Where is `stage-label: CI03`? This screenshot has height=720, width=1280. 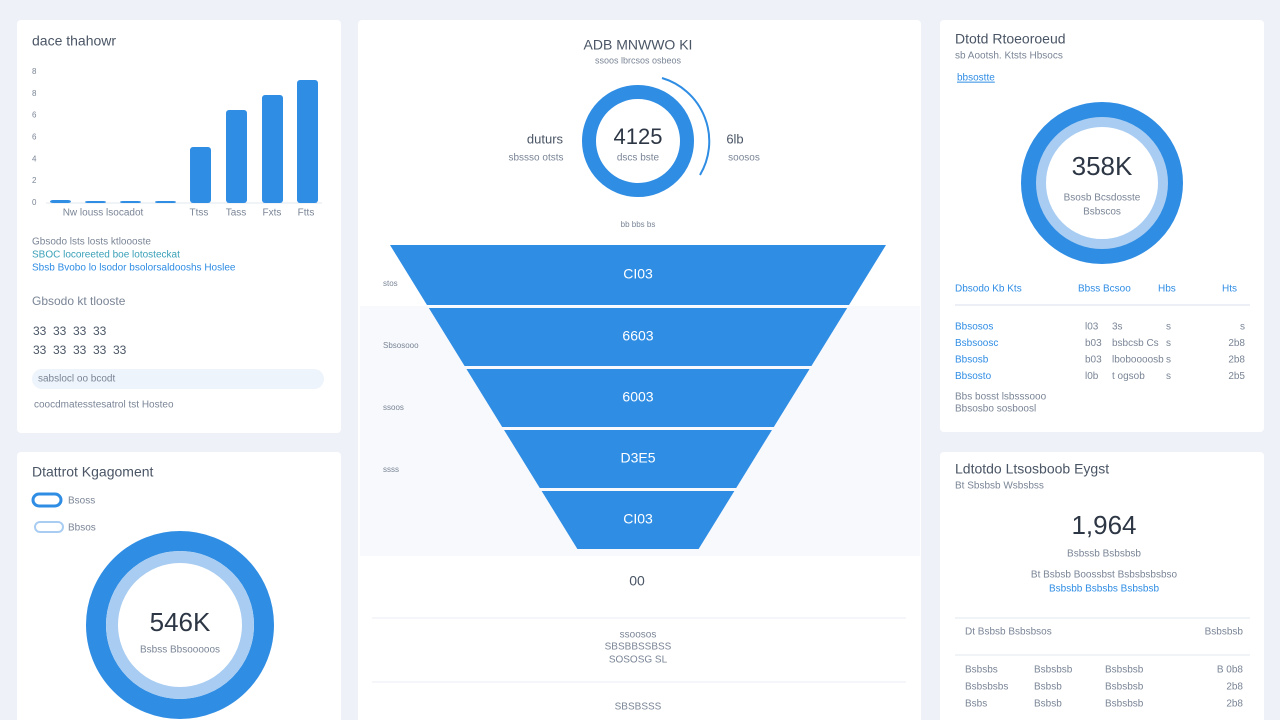 stage-label: CI03 is located at coordinates (638, 274).